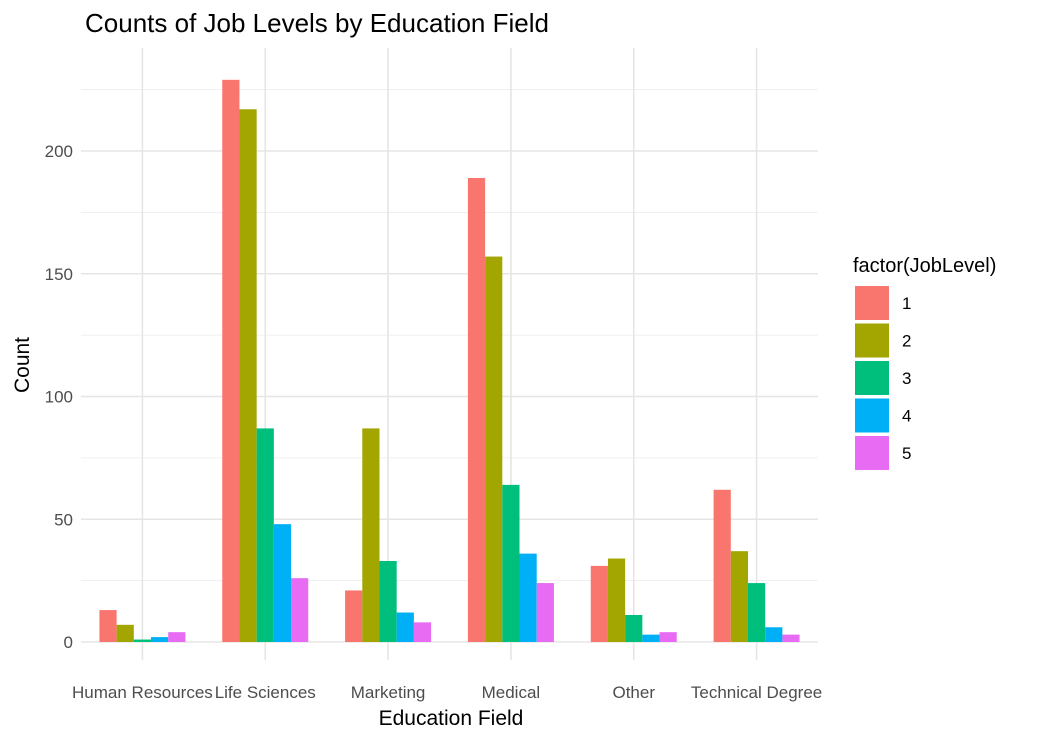  What do you see at coordinates (633, 692) in the screenshot?
I see `x-tick-label: Other` at bounding box center [633, 692].